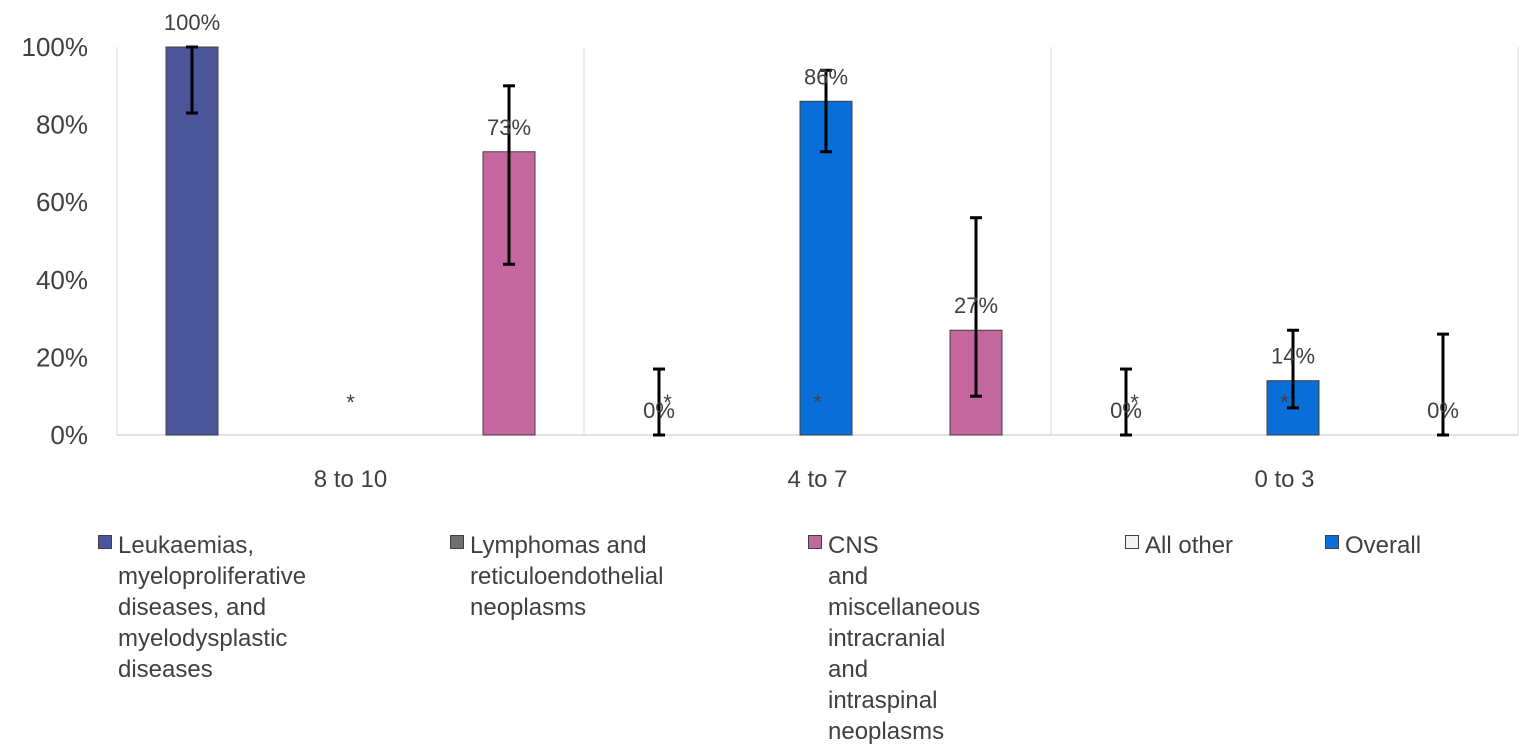 Image resolution: width=1525 pixels, height=753 pixels. Describe the element at coordinates (55, 47) in the screenshot. I see `y-tick-label: 100%` at that location.